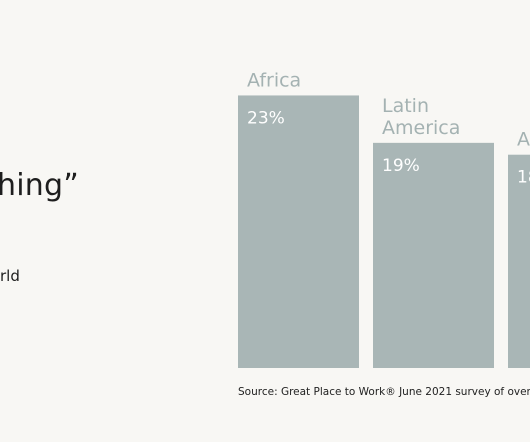  I want to click on bar-a, so click(519, 261).